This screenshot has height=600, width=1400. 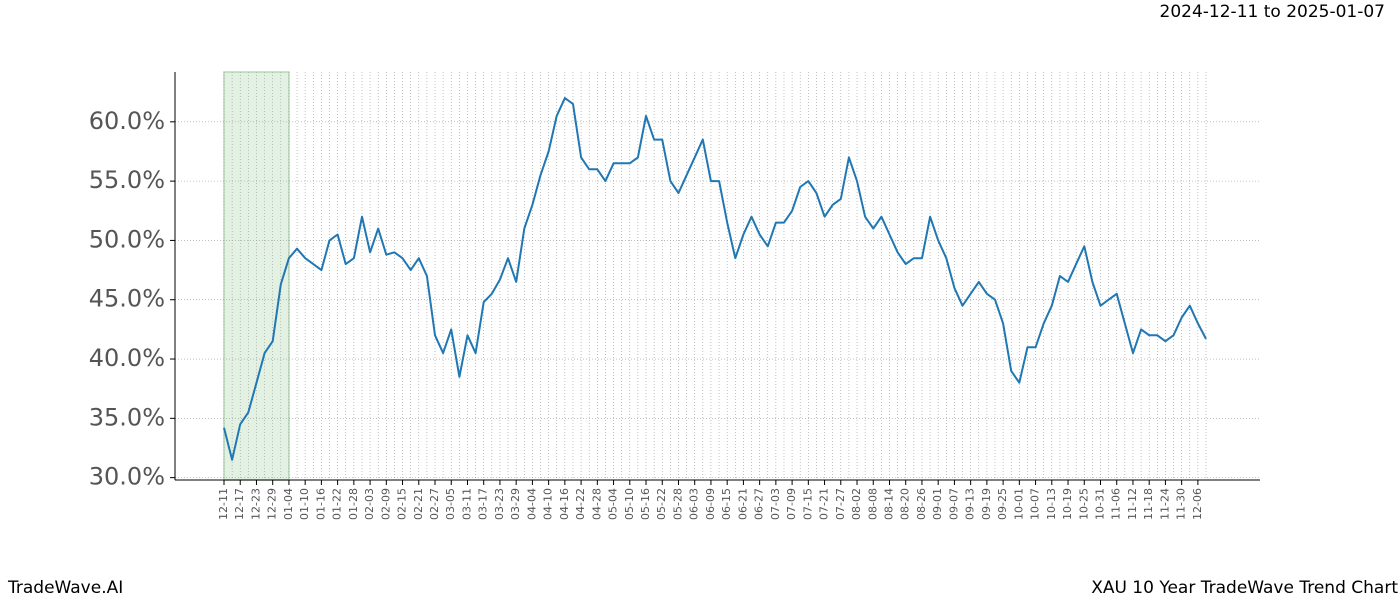 What do you see at coordinates (223, 504) in the screenshot?
I see `x-tick-label: 12-11` at bounding box center [223, 504].